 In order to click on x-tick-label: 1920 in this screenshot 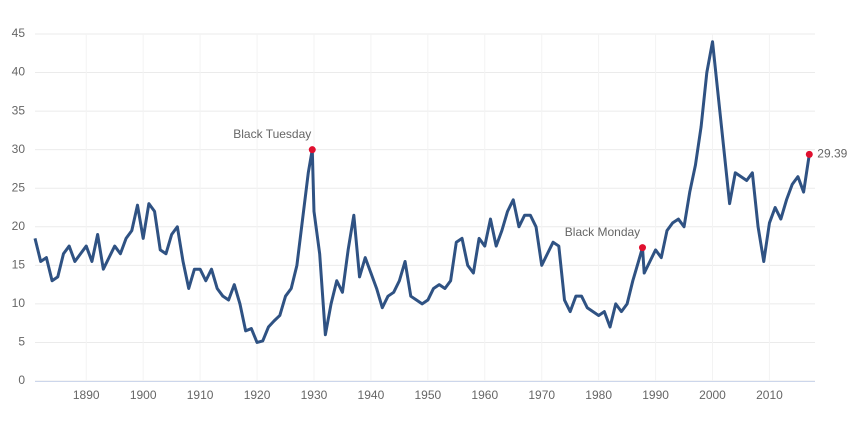, I will do `click(257, 395)`.